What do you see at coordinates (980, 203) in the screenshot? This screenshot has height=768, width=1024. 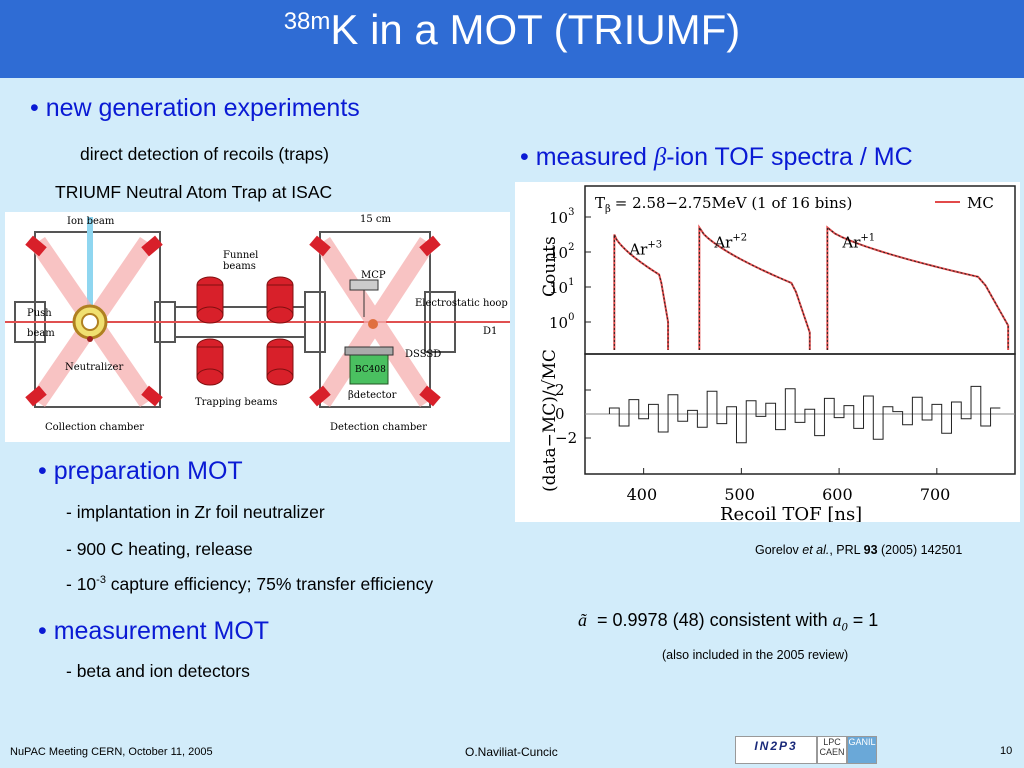 I see `legend-mc-label: MC` at bounding box center [980, 203].